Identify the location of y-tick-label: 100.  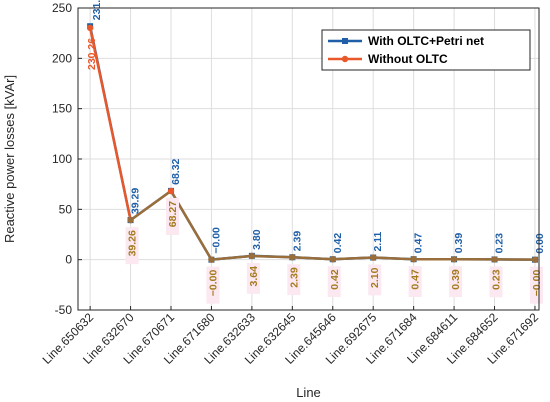
(62, 159).